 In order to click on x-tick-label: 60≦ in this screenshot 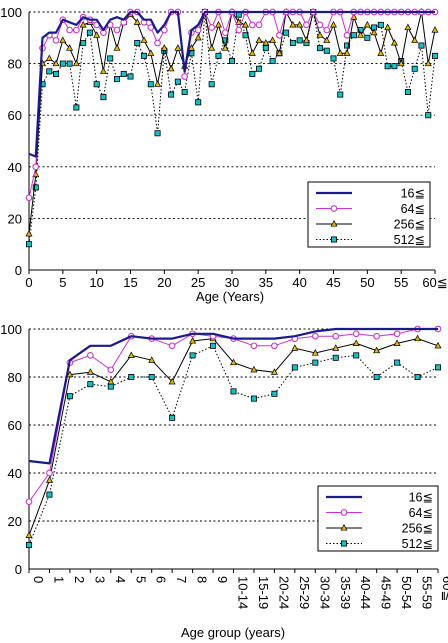, I will do `click(434, 282)`.